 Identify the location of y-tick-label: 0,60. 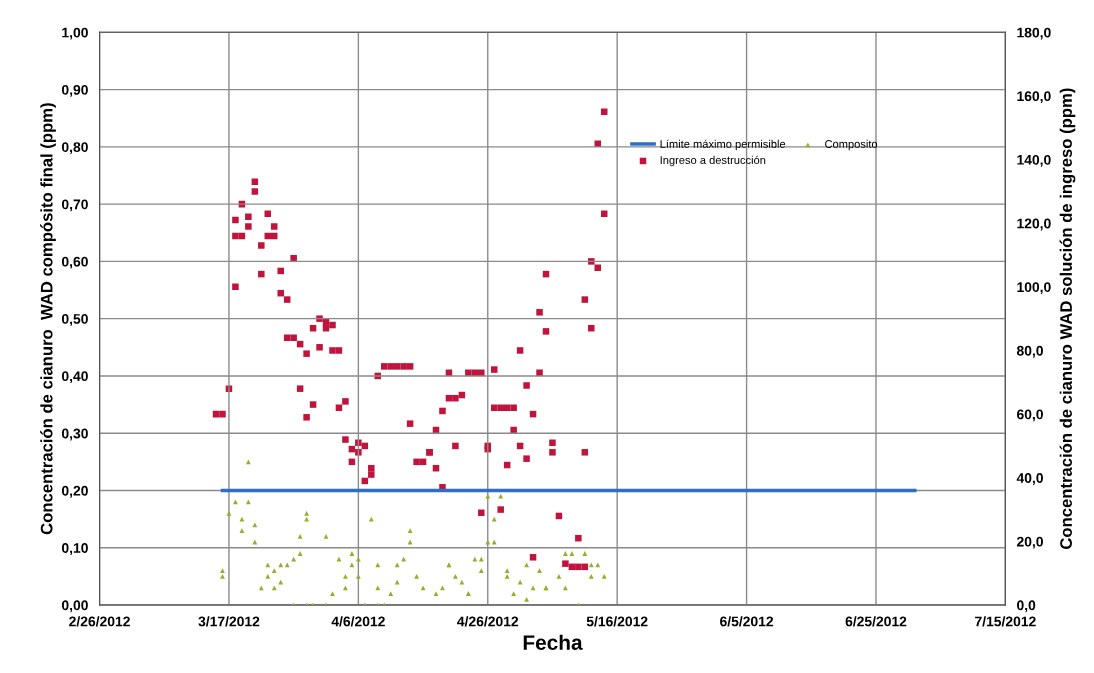
(74, 262).